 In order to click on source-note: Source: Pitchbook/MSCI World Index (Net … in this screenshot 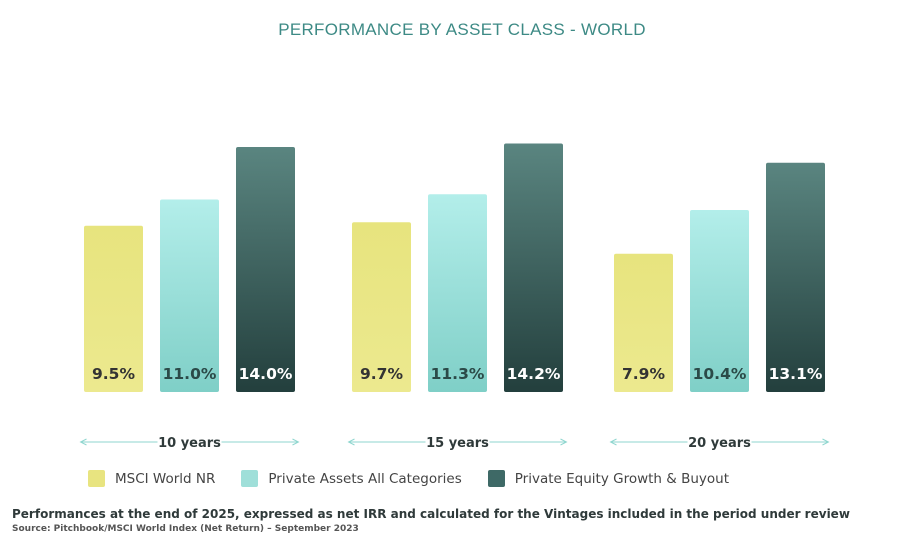, I will do `click(185, 529)`.